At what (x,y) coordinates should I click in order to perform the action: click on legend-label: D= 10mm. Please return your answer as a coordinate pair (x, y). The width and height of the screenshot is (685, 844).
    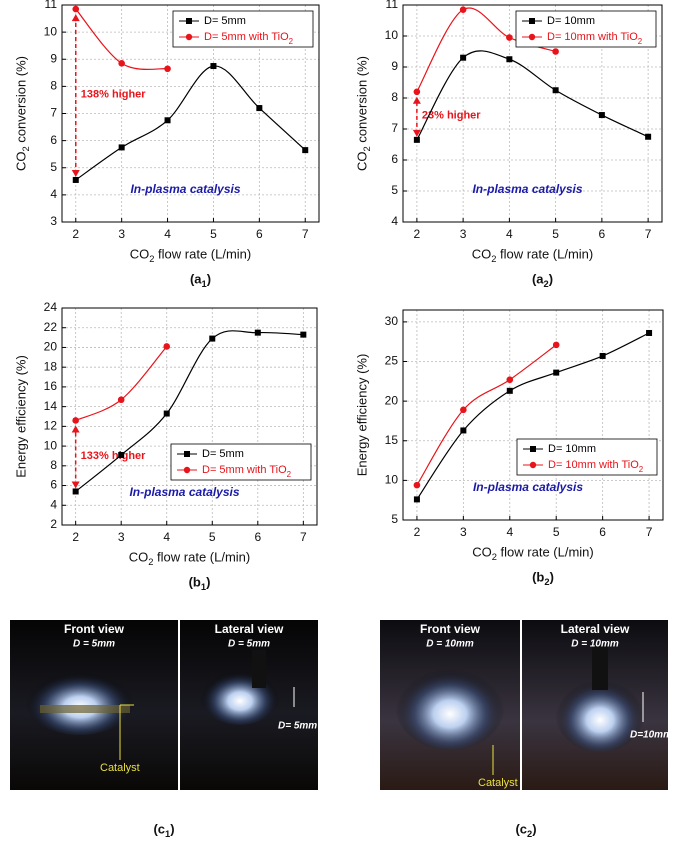
    Looking at the image, I should click on (571, 21).